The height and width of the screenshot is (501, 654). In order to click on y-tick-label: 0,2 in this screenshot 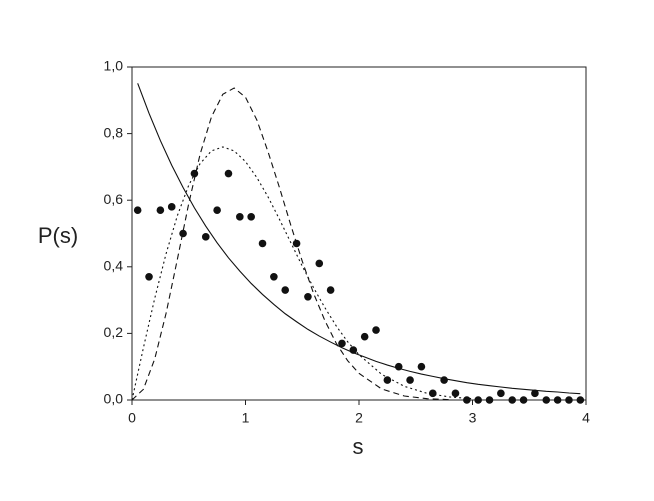, I will do `click(114, 332)`.